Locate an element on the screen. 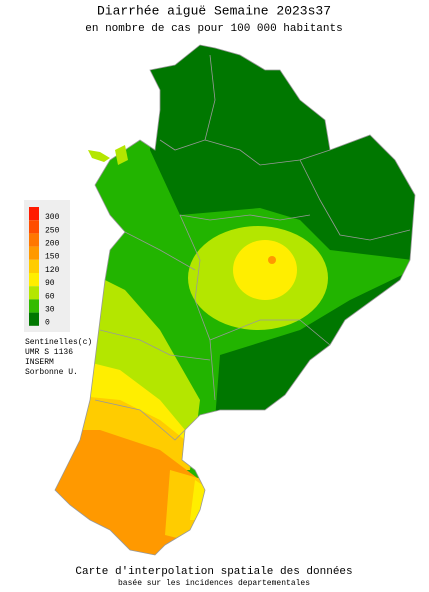 The image size is (429, 592). legend-label: 250 is located at coordinates (52, 230).